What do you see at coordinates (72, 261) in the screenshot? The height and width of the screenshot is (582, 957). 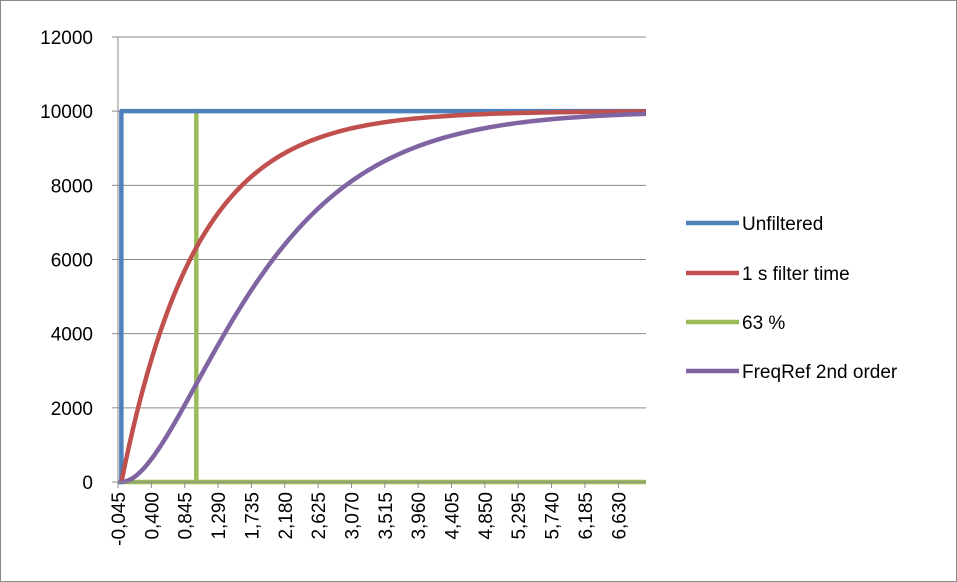 I see `y-tick-label: 6000` at bounding box center [72, 261].